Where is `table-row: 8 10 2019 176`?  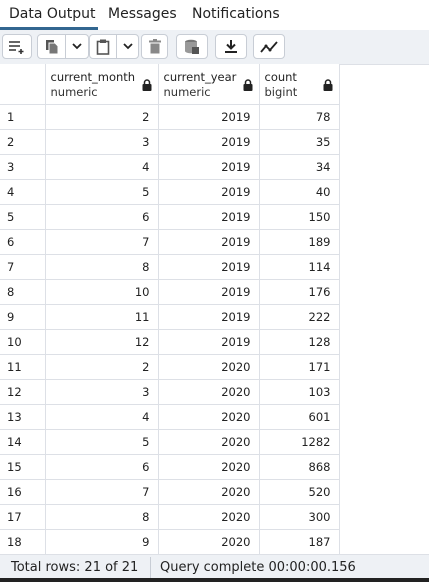 table-row: 8 10 2019 176 is located at coordinates (170, 292).